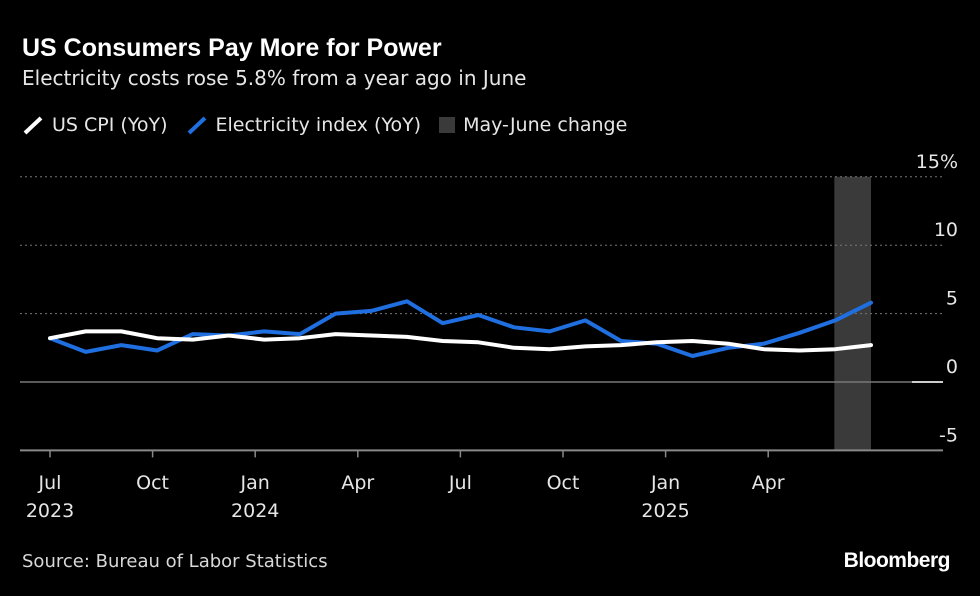  I want to click on electricity-line, so click(460, 328).